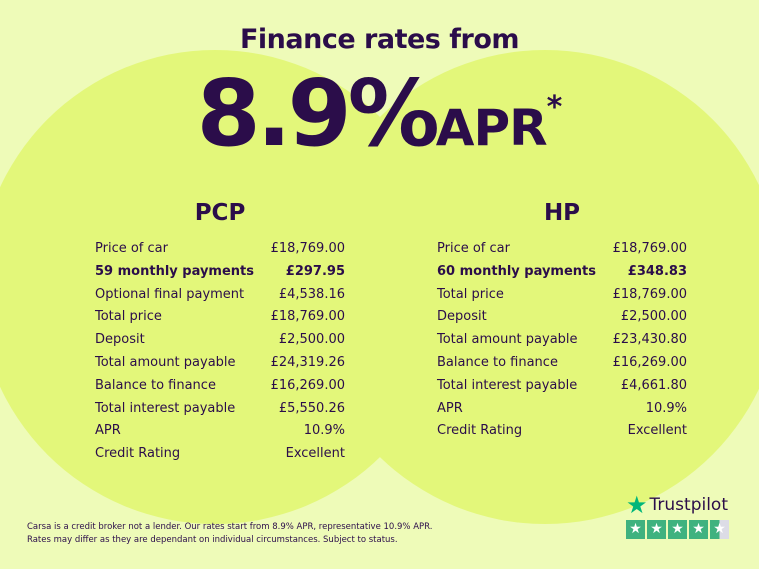 The image size is (759, 569). What do you see at coordinates (379, 39) in the screenshot?
I see `headline: Finance rates from` at bounding box center [379, 39].